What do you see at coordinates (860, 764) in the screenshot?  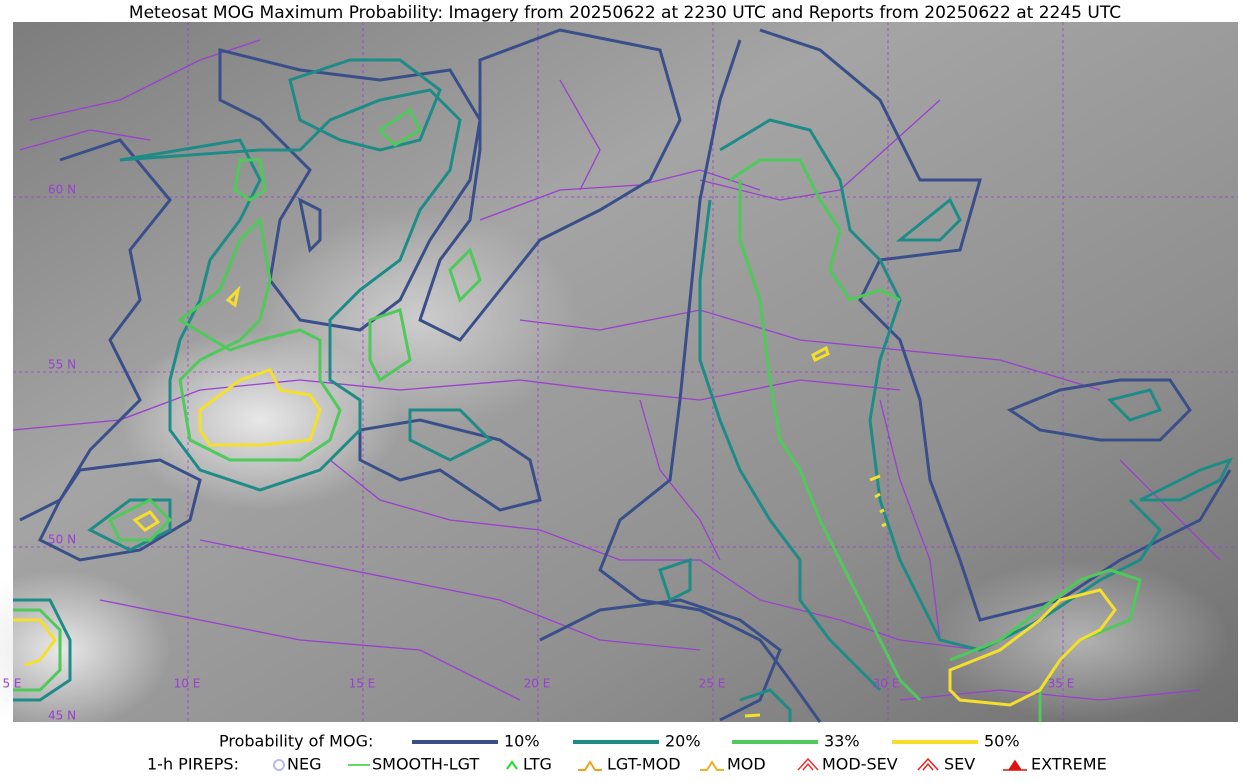 I see `legend-label: MOD-SEV` at bounding box center [860, 764].